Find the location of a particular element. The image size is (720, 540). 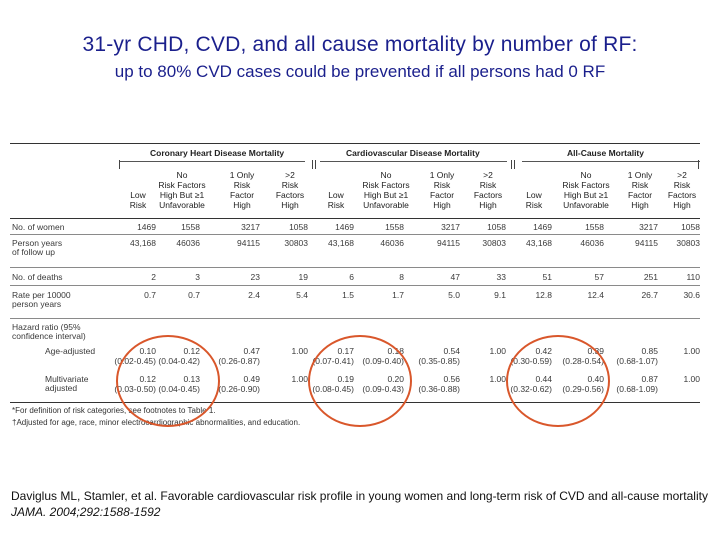

citation-journal: JAMA. 2004;292:1588-1592 is located at coordinates (86, 512).